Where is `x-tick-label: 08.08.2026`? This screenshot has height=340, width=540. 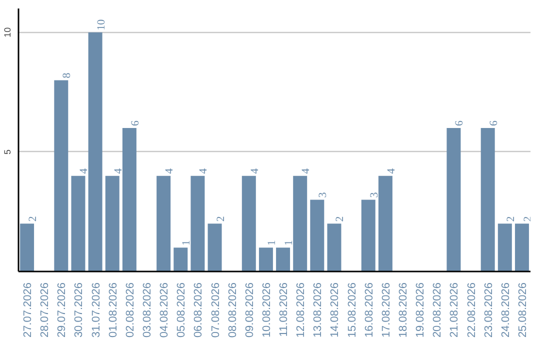 x-tick-label: 08.08.2026 is located at coordinates (232, 310).